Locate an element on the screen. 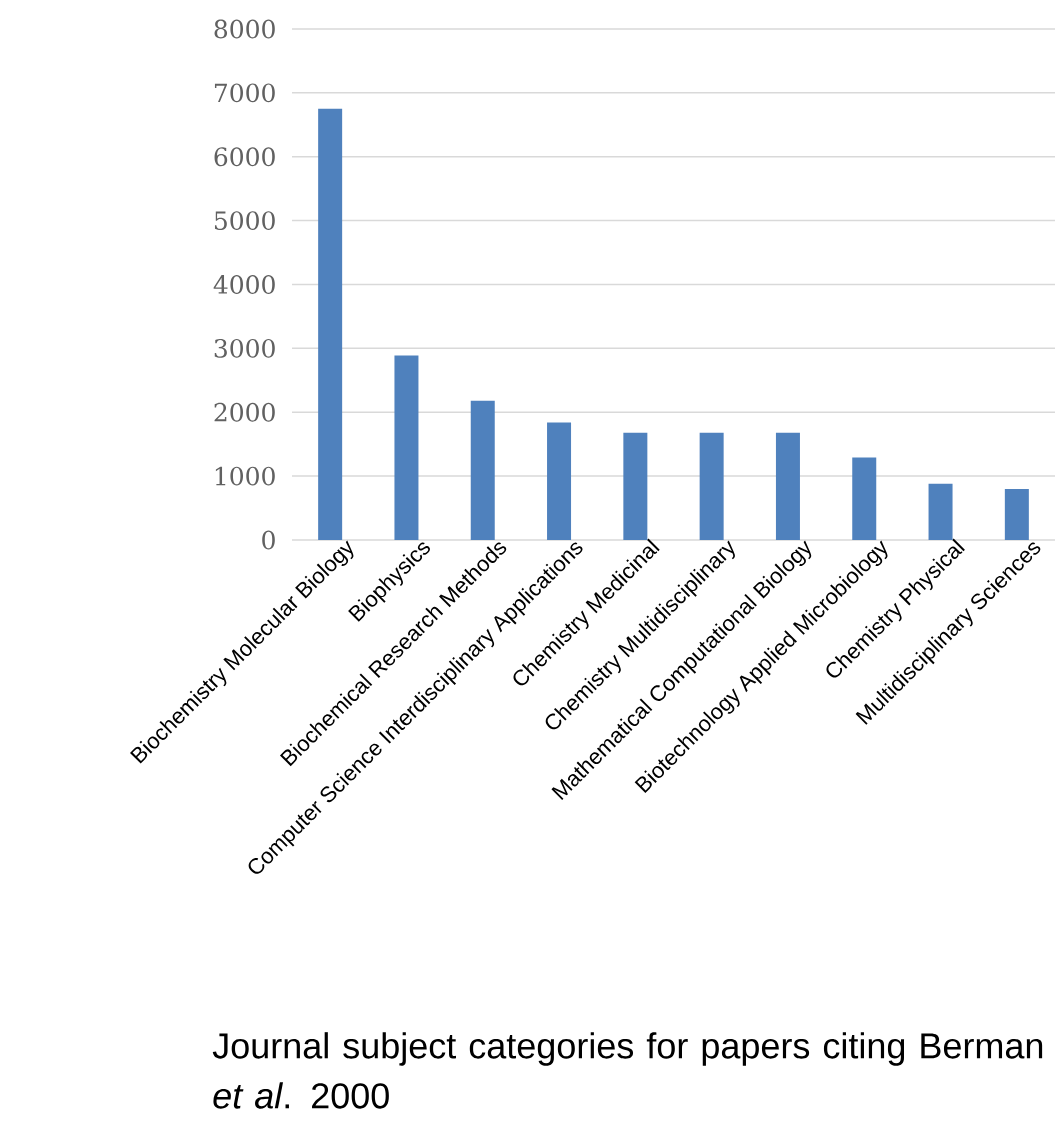 The width and height of the screenshot is (1055, 1123). y-tick-label: 1000 is located at coordinates (245, 476).